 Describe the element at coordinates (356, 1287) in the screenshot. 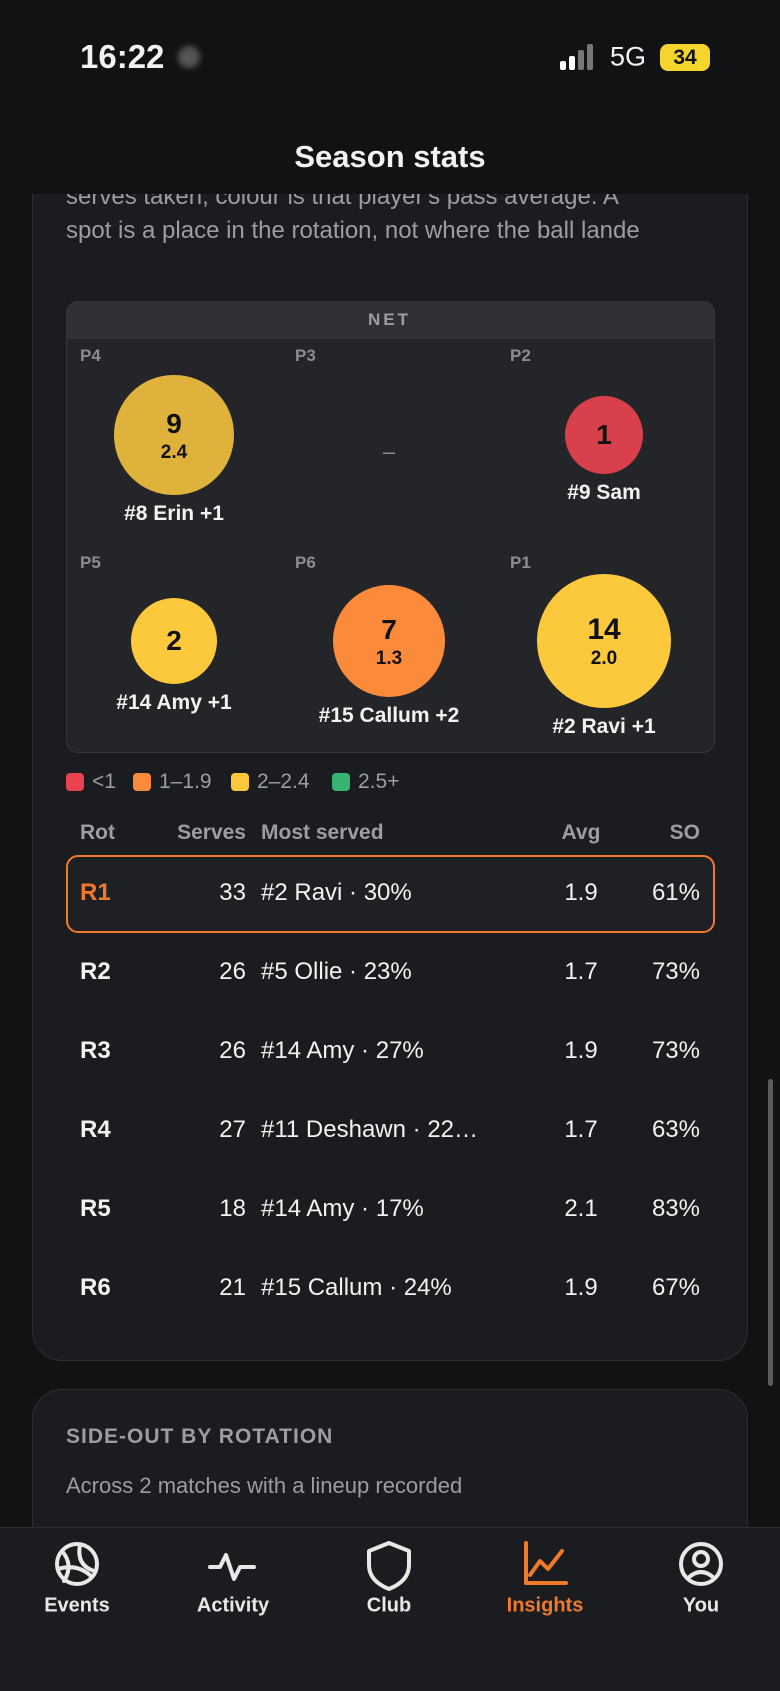

I see `table-cell: #15 Callum · 24%` at that location.